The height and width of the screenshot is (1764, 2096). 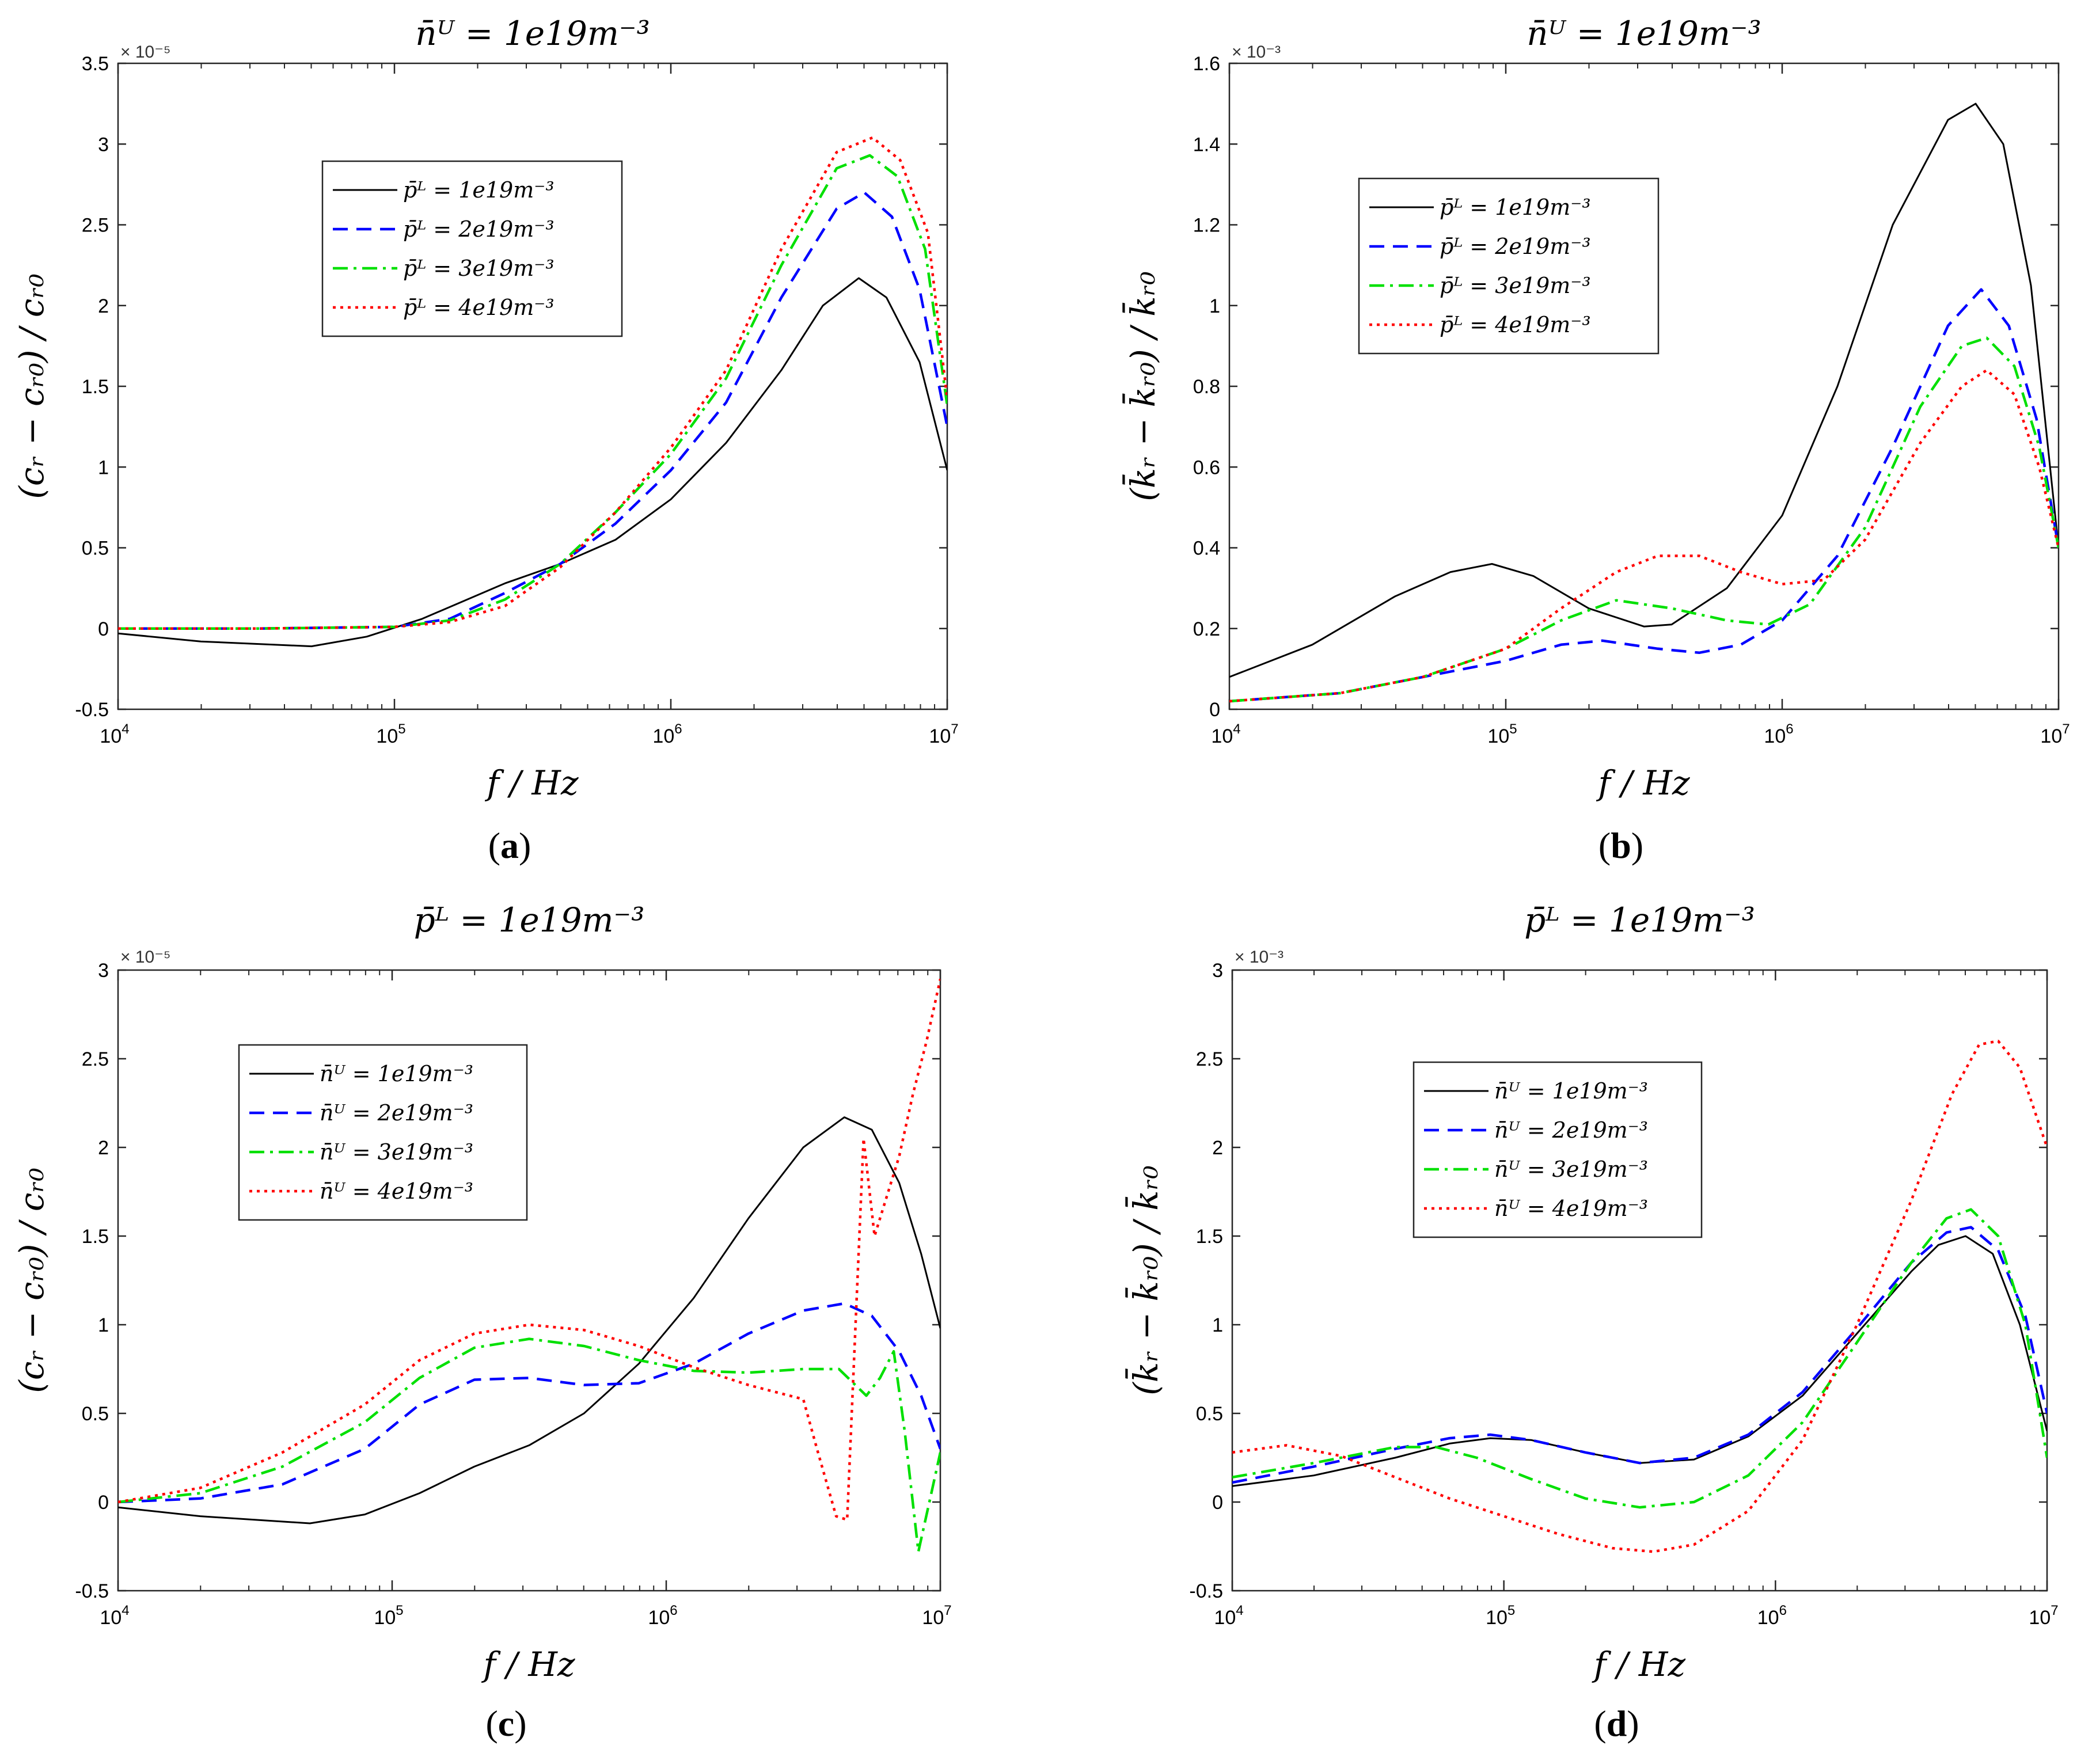 I want to click on y-tick-label: 0.4, so click(x=1206, y=549).